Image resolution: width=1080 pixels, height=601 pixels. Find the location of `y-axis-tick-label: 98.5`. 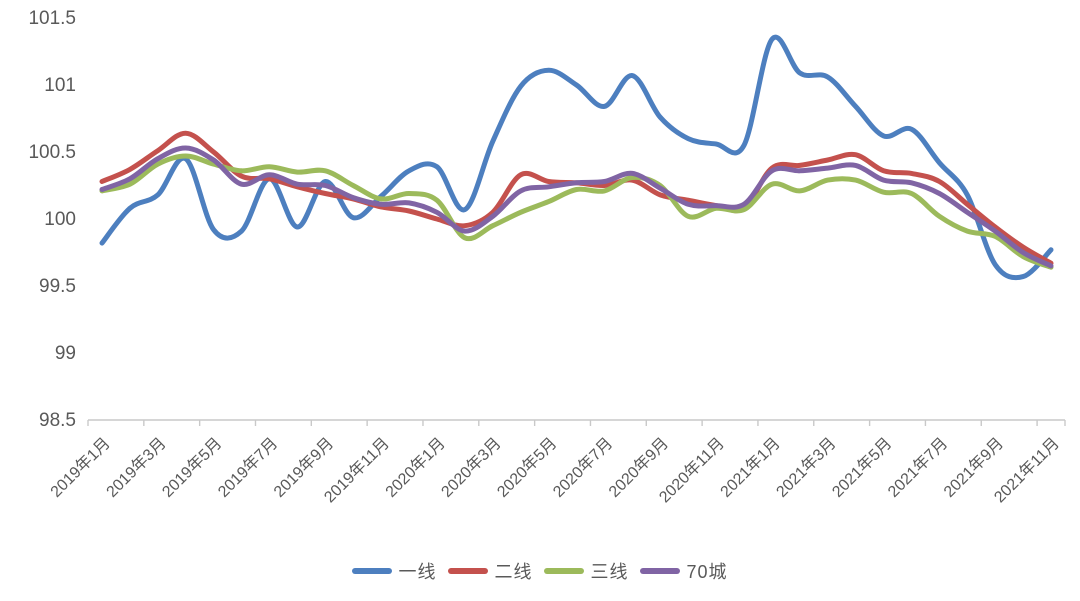

y-axis-tick-label: 98.5 is located at coordinates (57, 420).